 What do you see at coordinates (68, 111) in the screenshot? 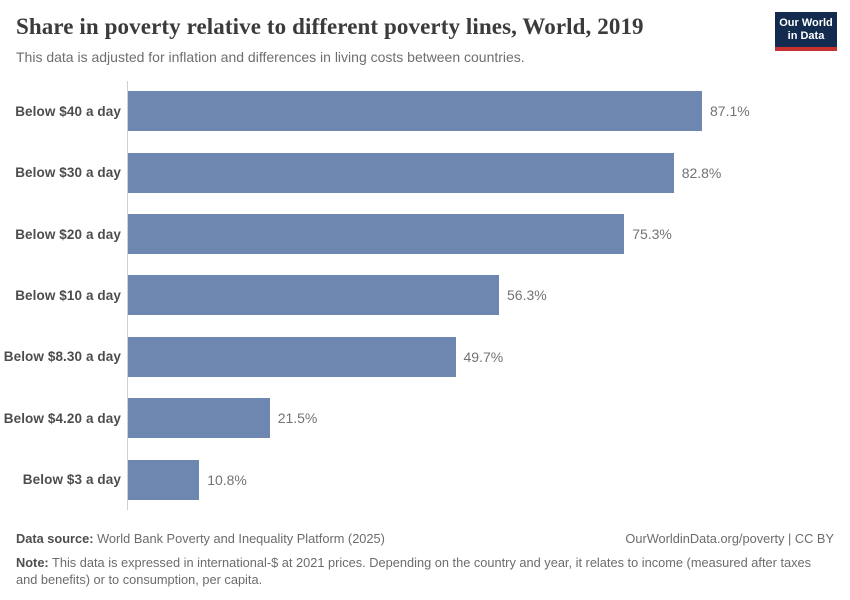
I see `category-label: Below $40 a day` at bounding box center [68, 111].